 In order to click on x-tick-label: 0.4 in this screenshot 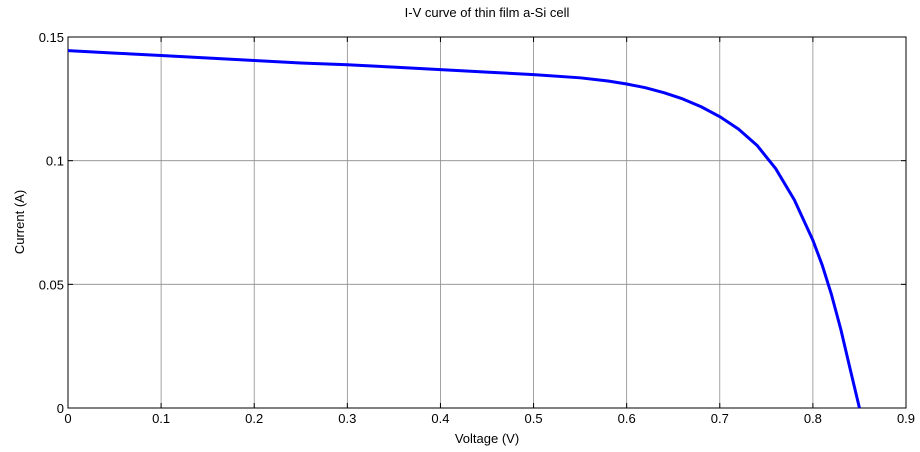, I will do `click(440, 418)`.